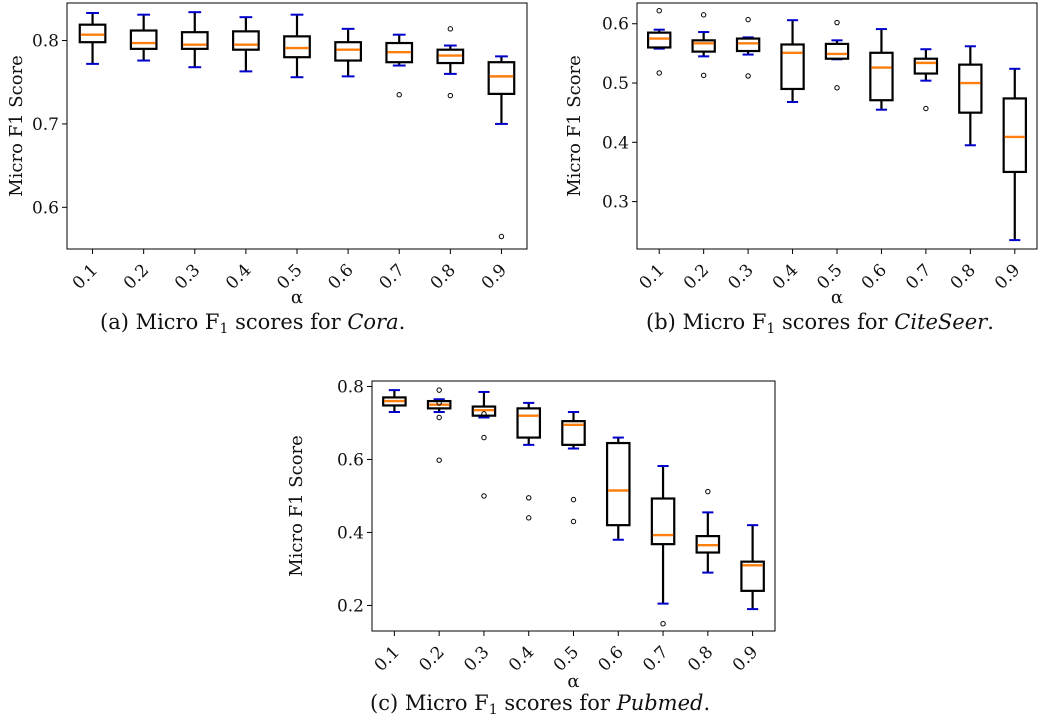  I want to click on y-tick-label: 0.2, so click(350, 606).